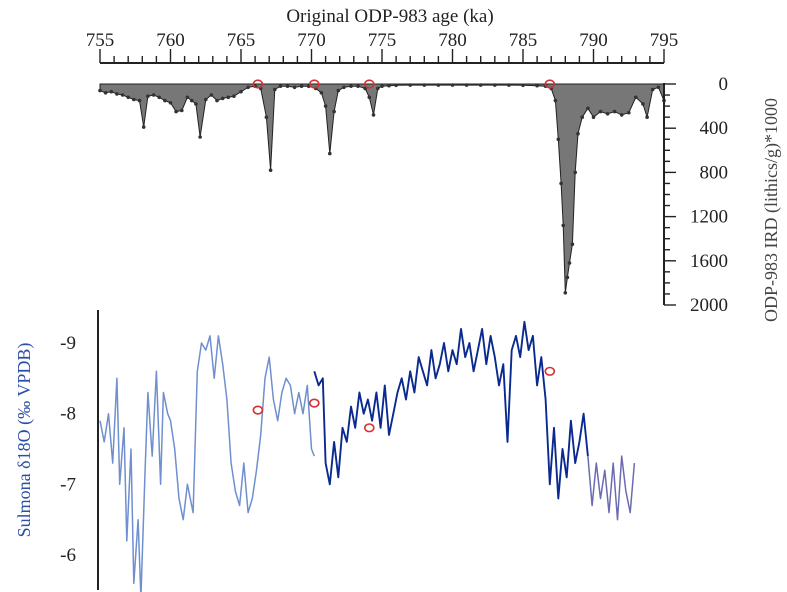  I want to click on ird-y-tick-label: 2000, so click(709, 305).